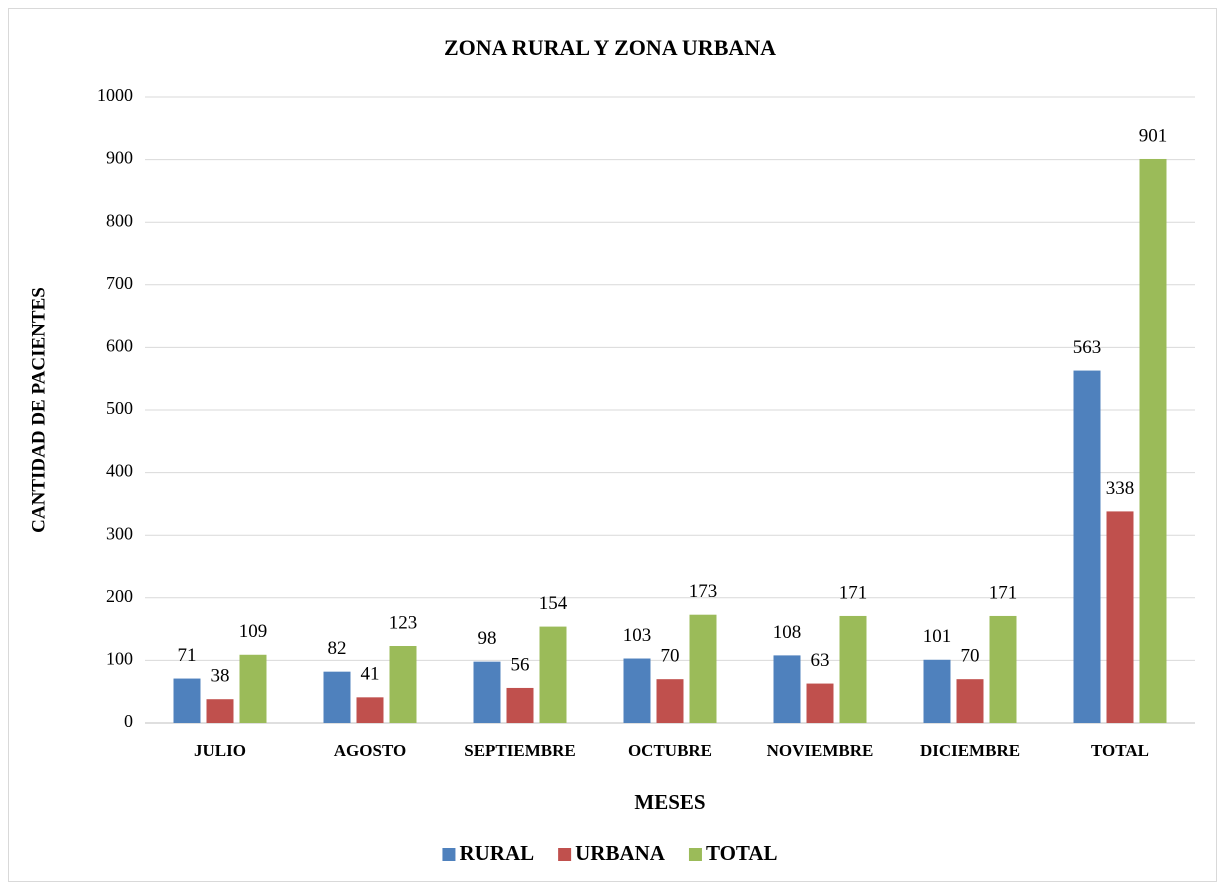 This screenshot has height=890, width=1225. What do you see at coordinates (38, 410) in the screenshot?
I see `y-axis-title: CANTIDAD DE PACIENTES` at bounding box center [38, 410].